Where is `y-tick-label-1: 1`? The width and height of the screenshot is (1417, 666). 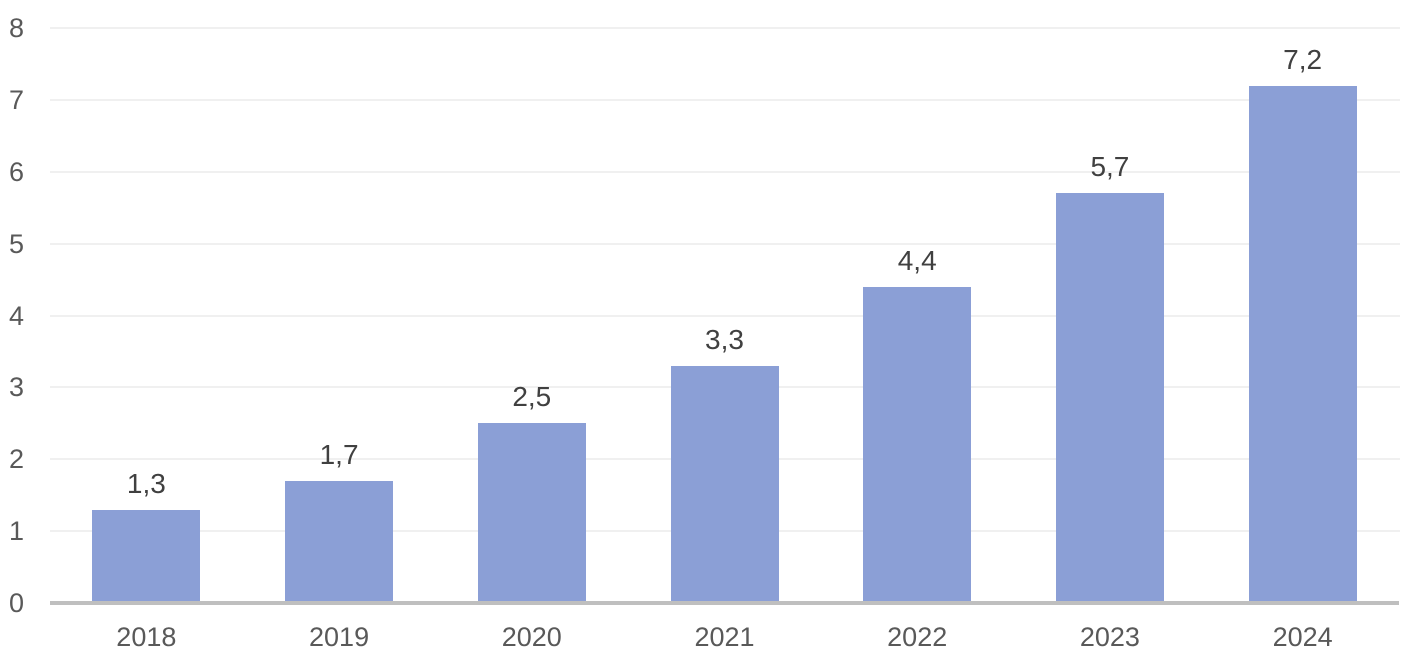 y-tick-label-1: 1 is located at coordinates (17, 531).